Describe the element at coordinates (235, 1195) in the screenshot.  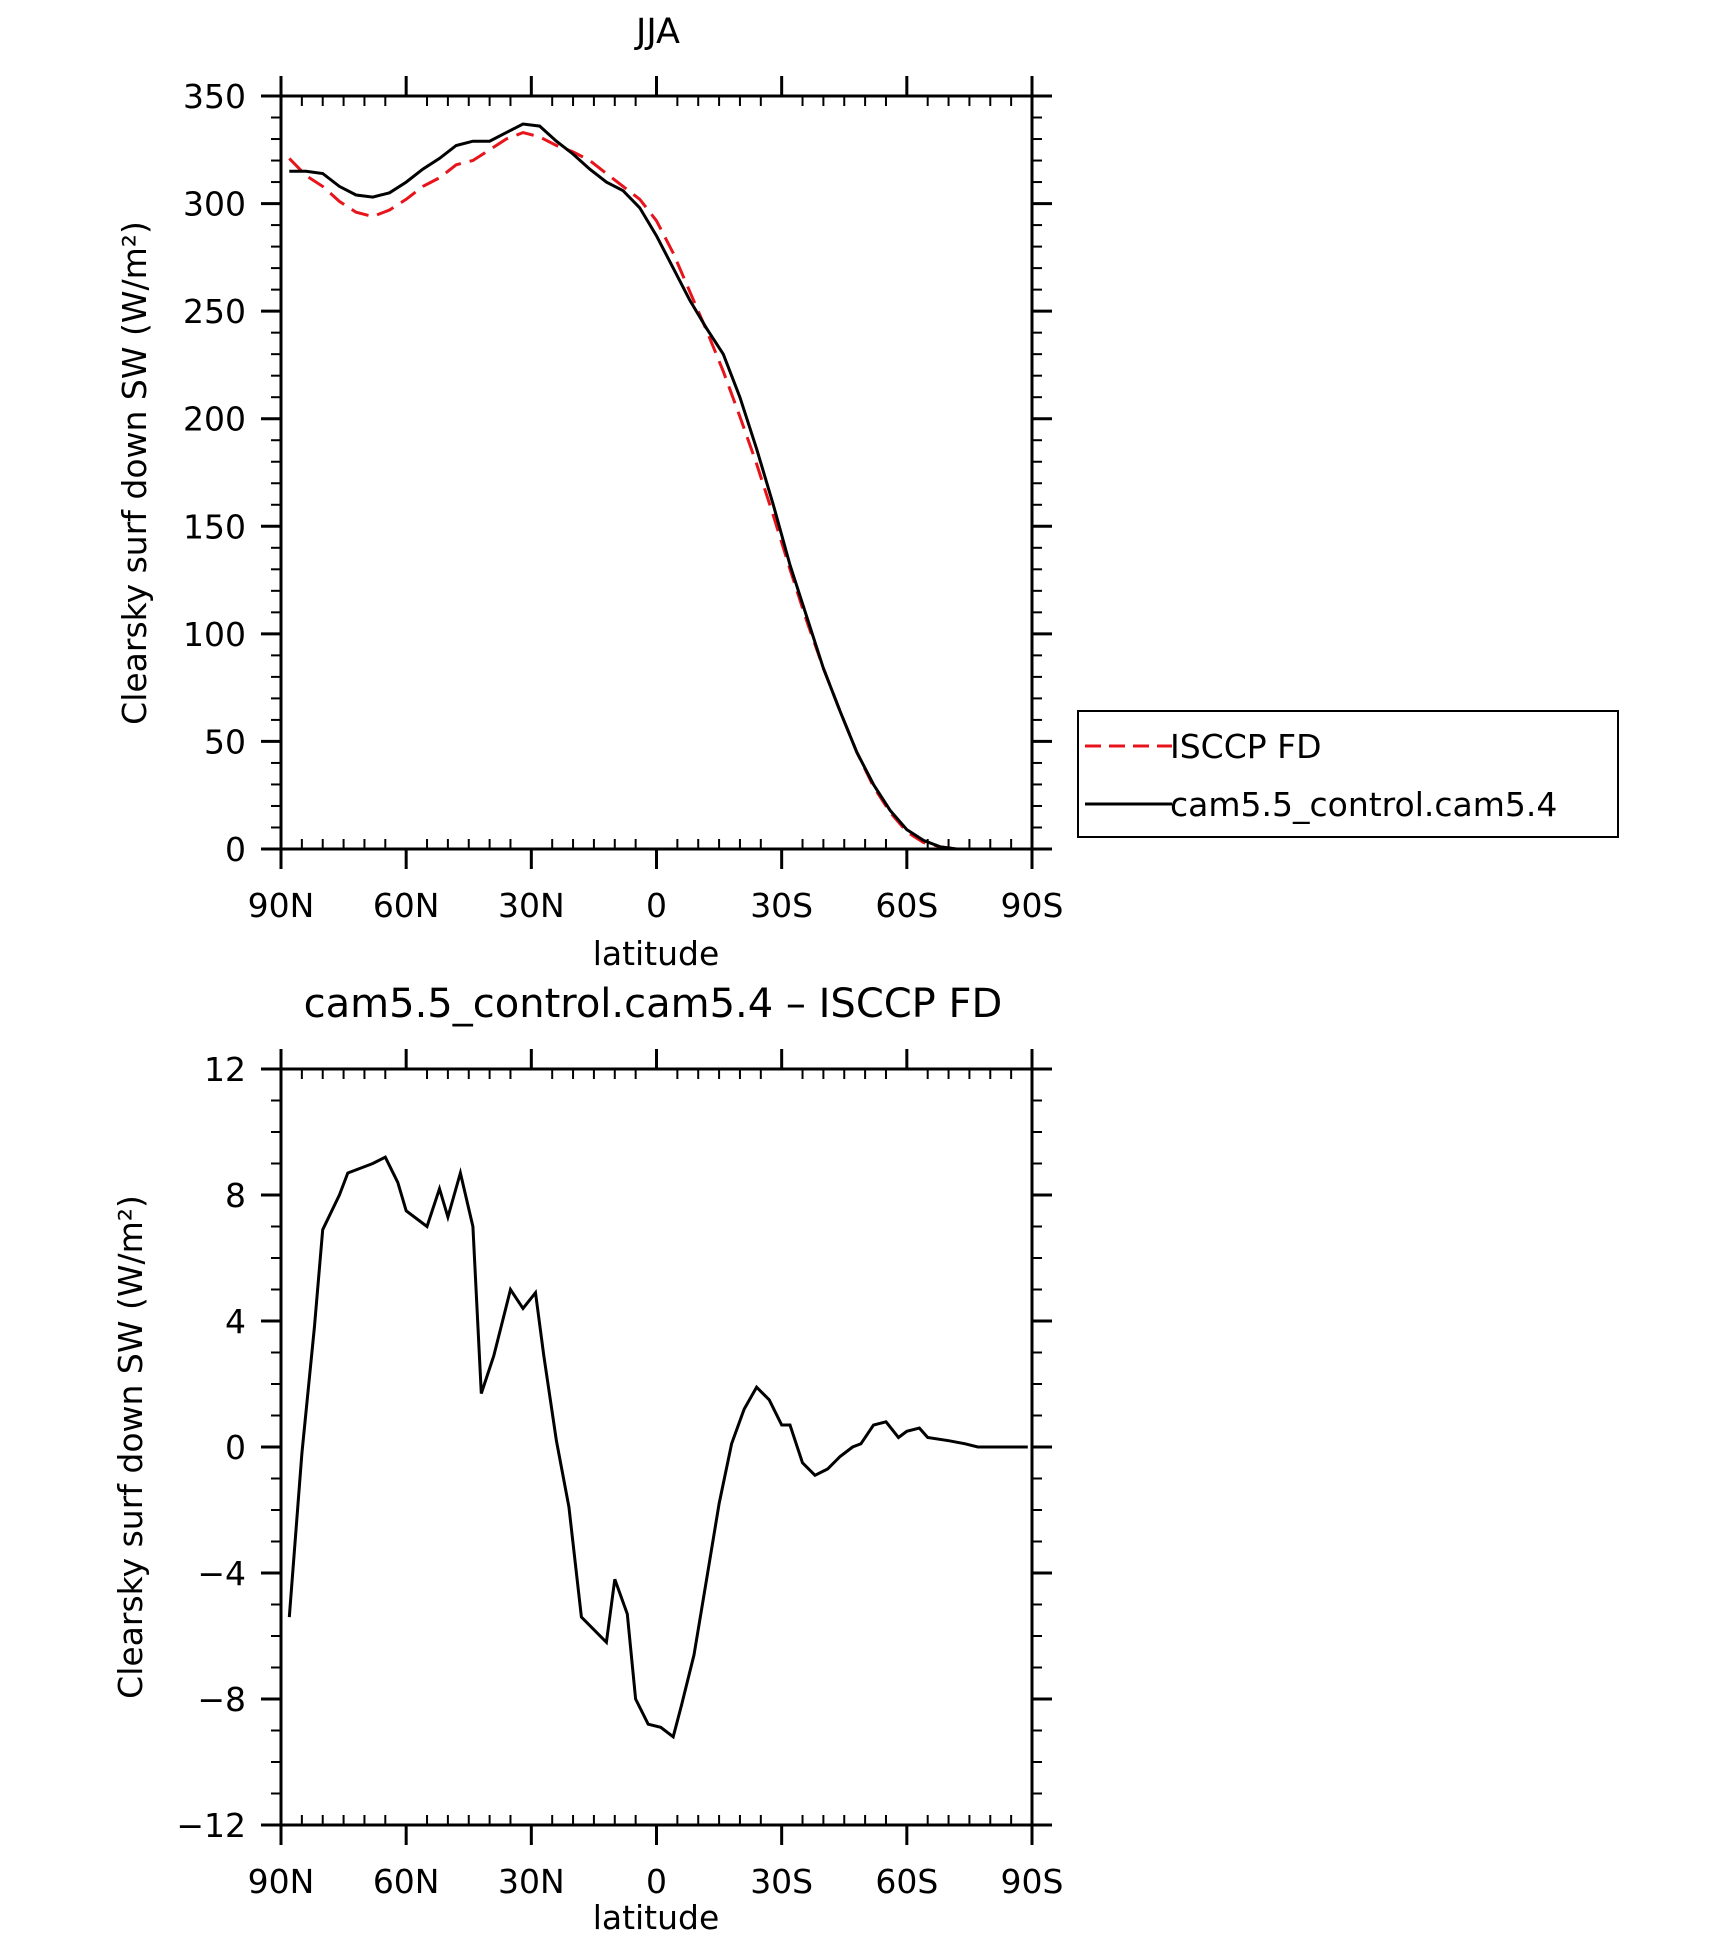
I see `y-tick-label: 8` at that location.